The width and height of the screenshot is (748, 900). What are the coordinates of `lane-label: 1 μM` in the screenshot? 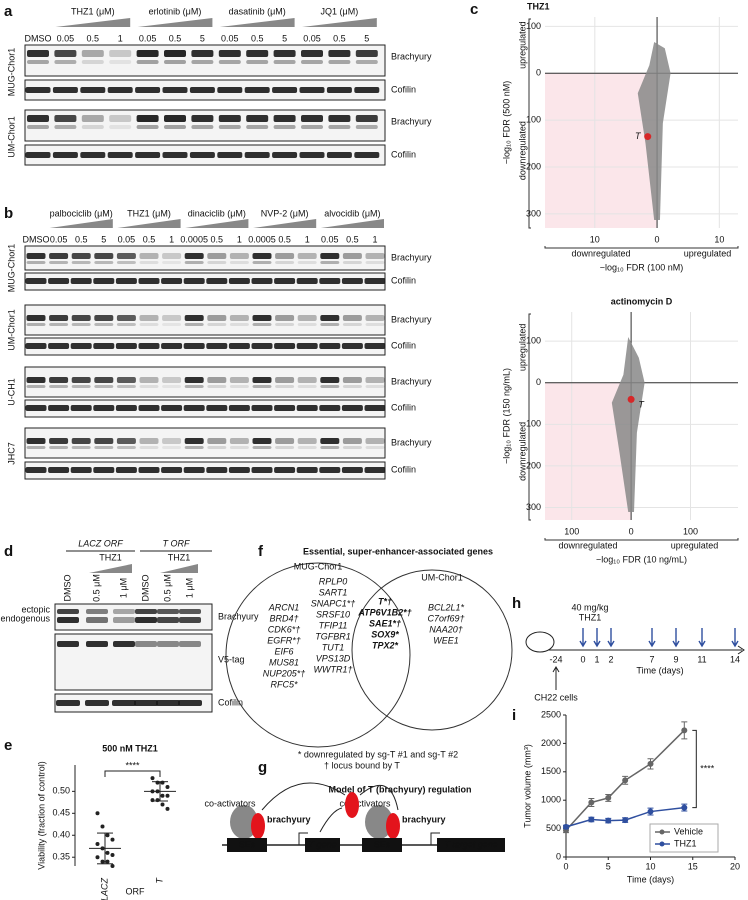 It's located at (123, 588).